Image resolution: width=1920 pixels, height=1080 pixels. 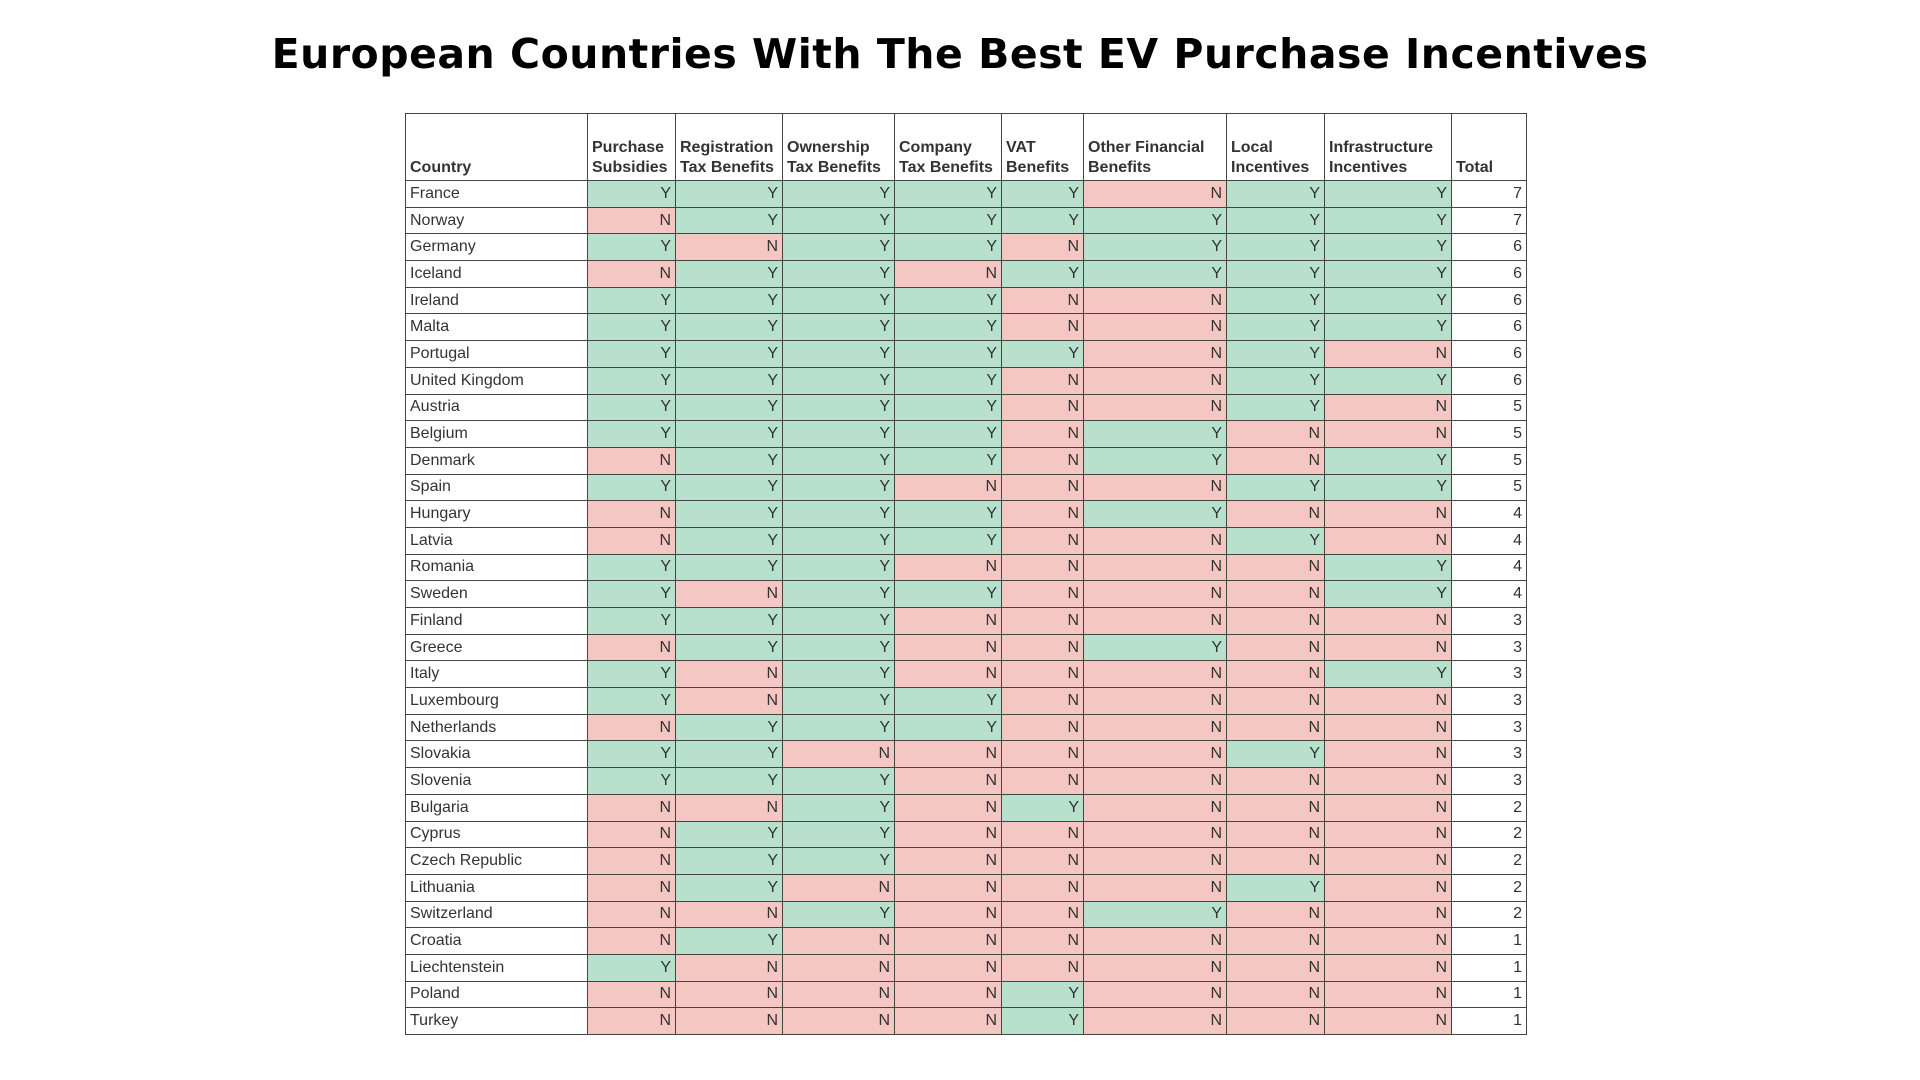 What do you see at coordinates (496, 701) in the screenshot?
I see `country-cell: Luxembourg` at bounding box center [496, 701].